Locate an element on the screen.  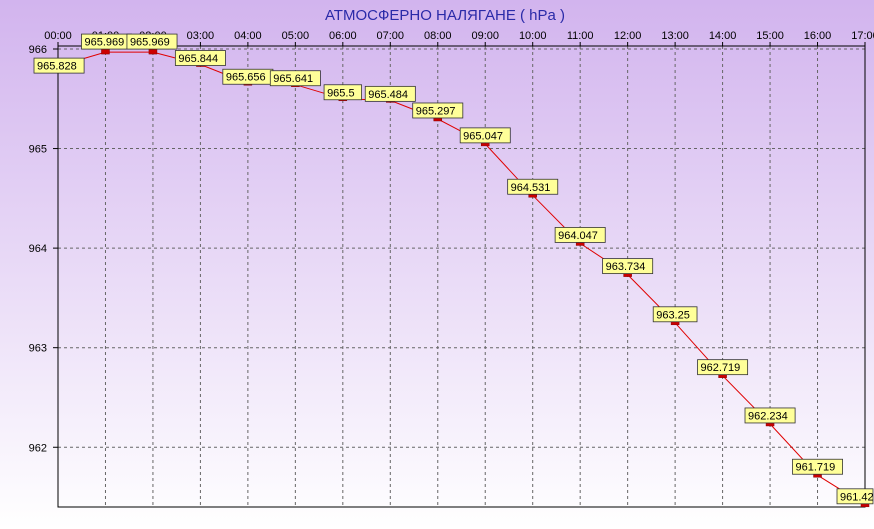
data-label-text: 964.531 is located at coordinates (531, 188).